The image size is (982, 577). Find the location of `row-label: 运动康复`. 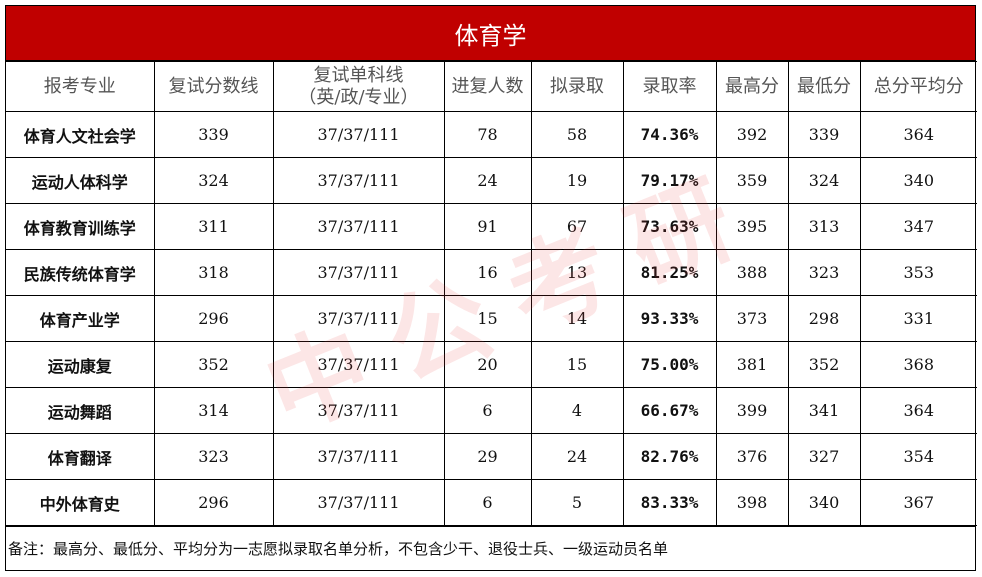

row-label: 运动康复 is located at coordinates (80, 364).